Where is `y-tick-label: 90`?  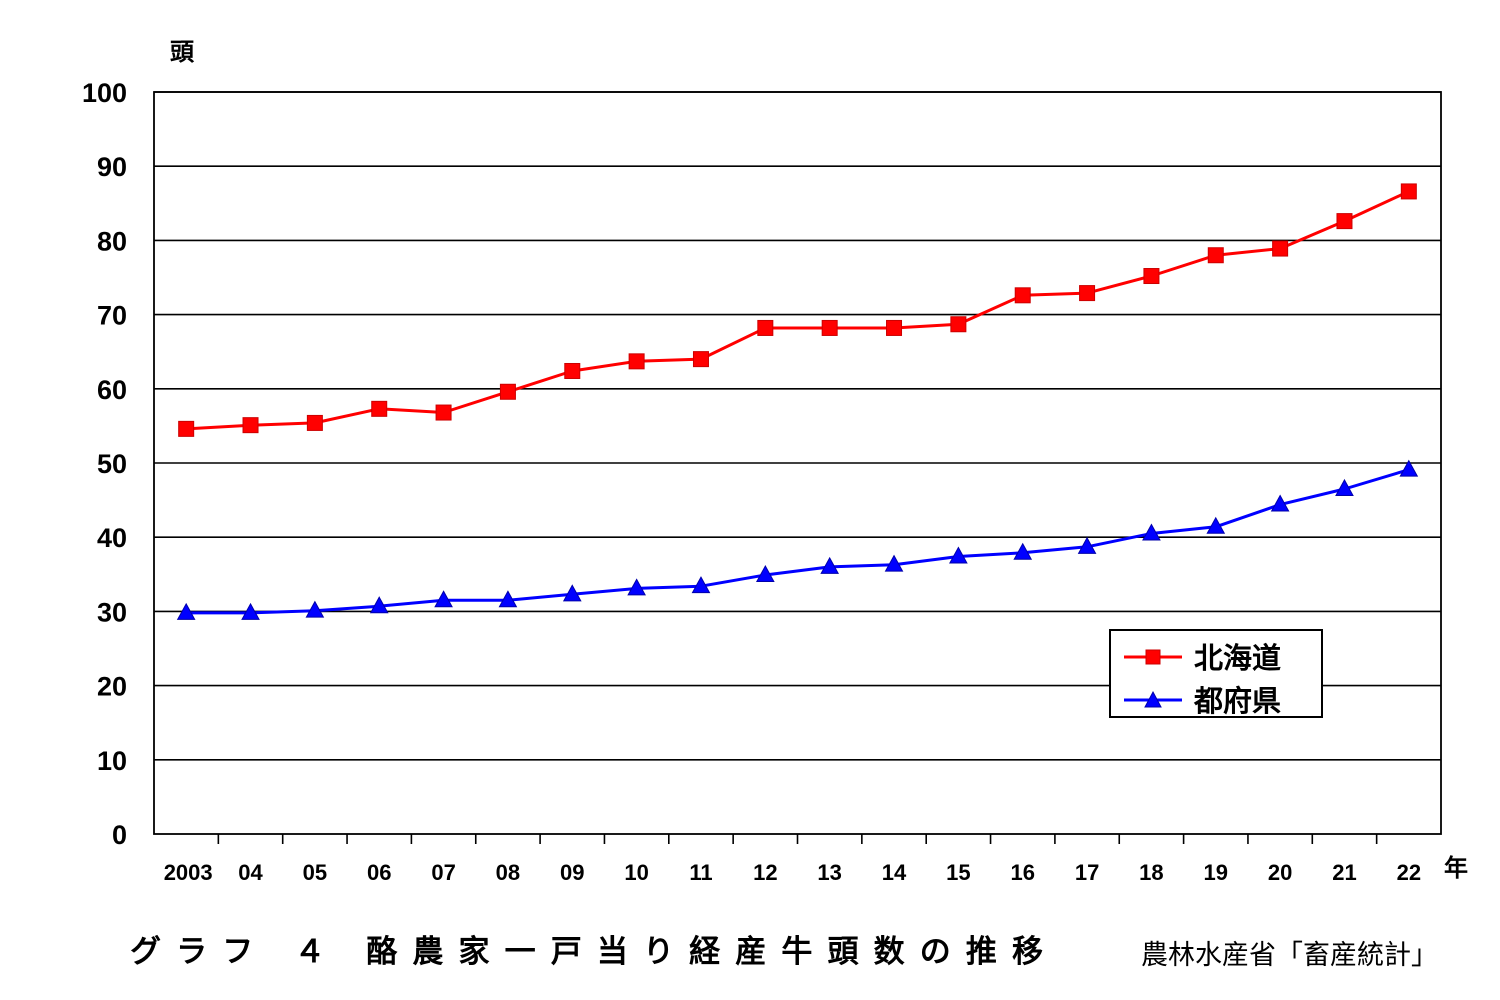
y-tick-label: 90 is located at coordinates (112, 167).